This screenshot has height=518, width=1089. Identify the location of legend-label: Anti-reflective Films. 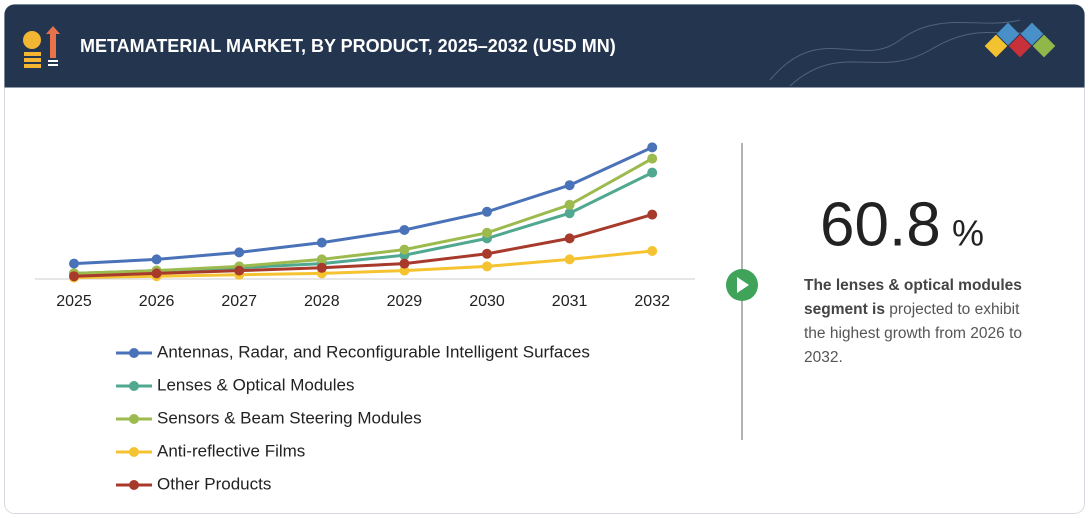
(231, 450).